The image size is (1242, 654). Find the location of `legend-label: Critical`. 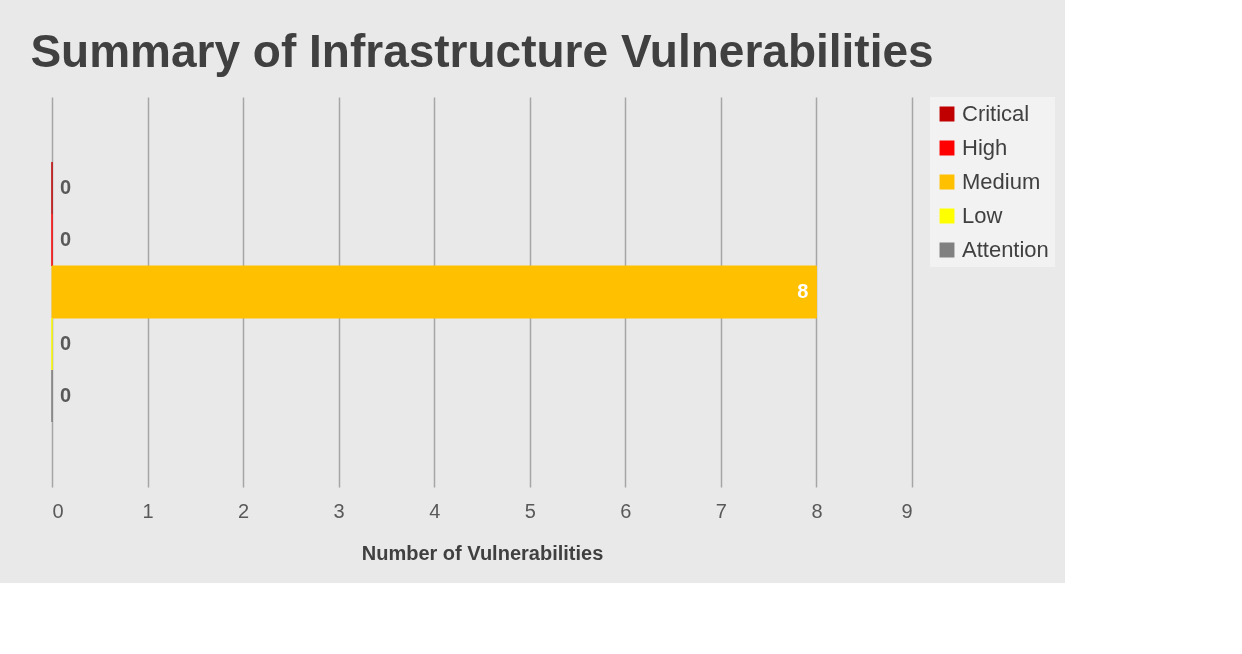

legend-label: Critical is located at coordinates (996, 113).